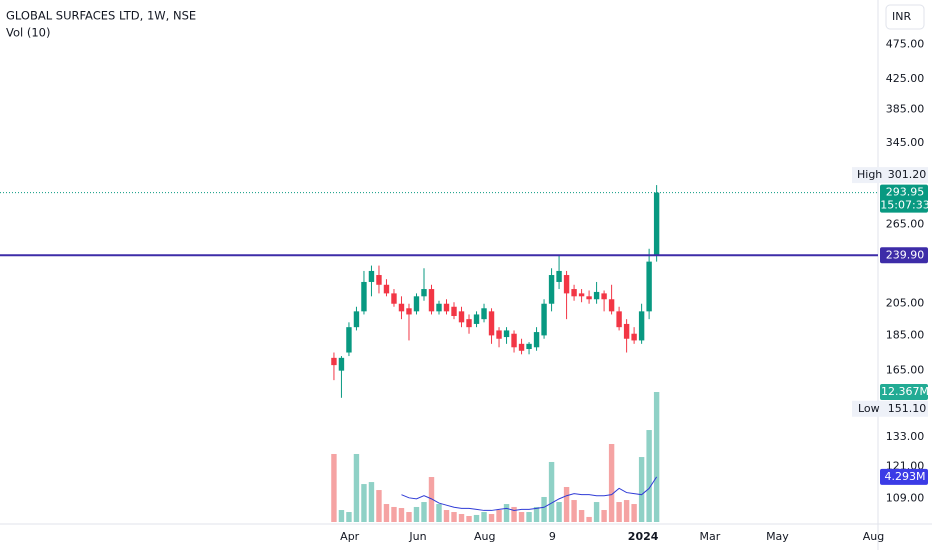 Image resolution: width=932 pixels, height=550 pixels. Describe the element at coordinates (777, 536) in the screenshot. I see `x-tick-label: May` at that location.